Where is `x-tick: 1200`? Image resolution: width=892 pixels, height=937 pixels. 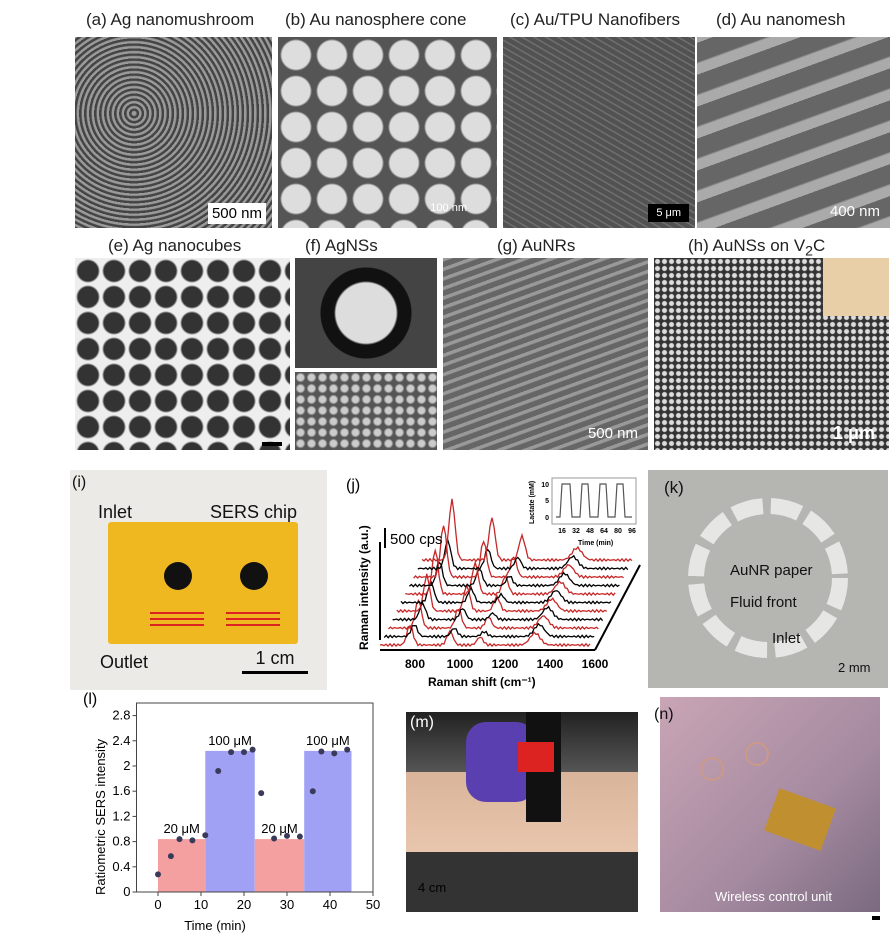
x-tick: 1200 is located at coordinates (505, 664).